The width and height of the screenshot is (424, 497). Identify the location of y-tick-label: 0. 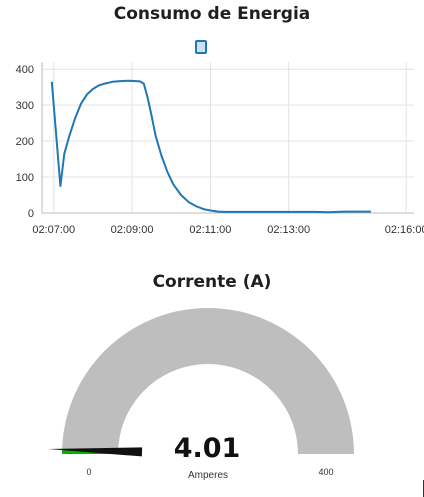
(31, 214).